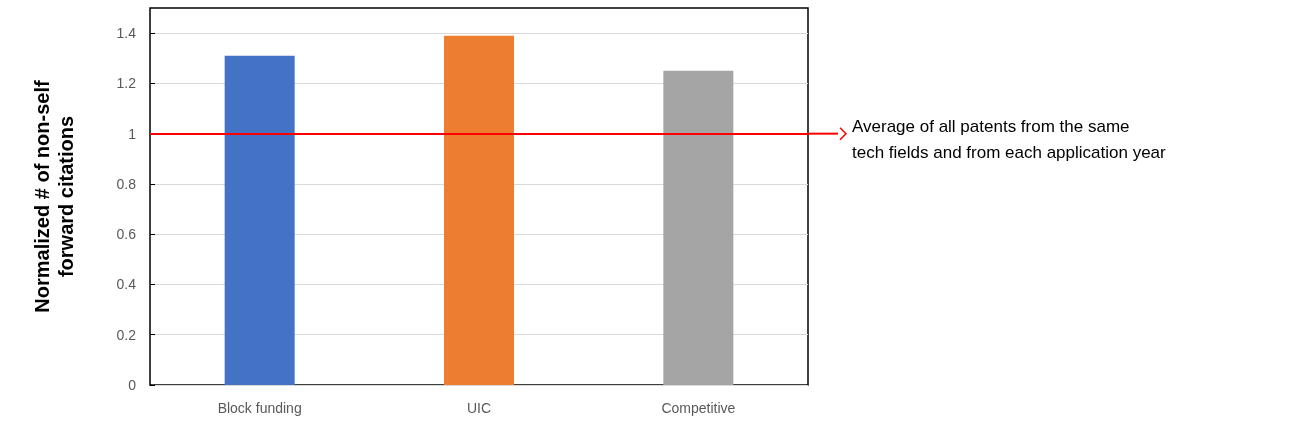  I want to click on y-tick-label: 1, so click(132, 133).